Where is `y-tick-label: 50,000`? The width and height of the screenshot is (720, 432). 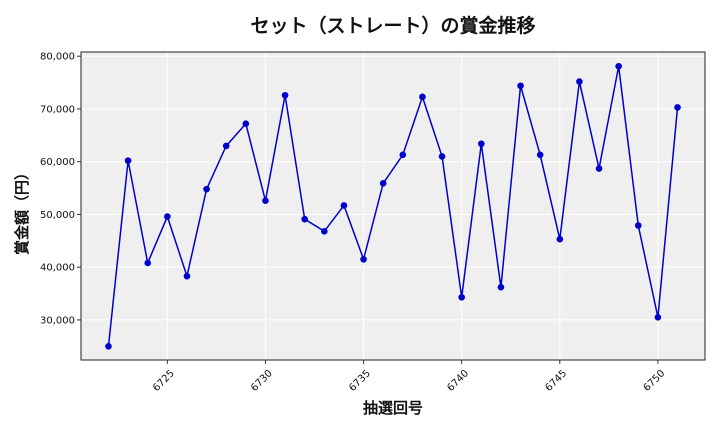
y-tick-label: 50,000 is located at coordinates (57, 215).